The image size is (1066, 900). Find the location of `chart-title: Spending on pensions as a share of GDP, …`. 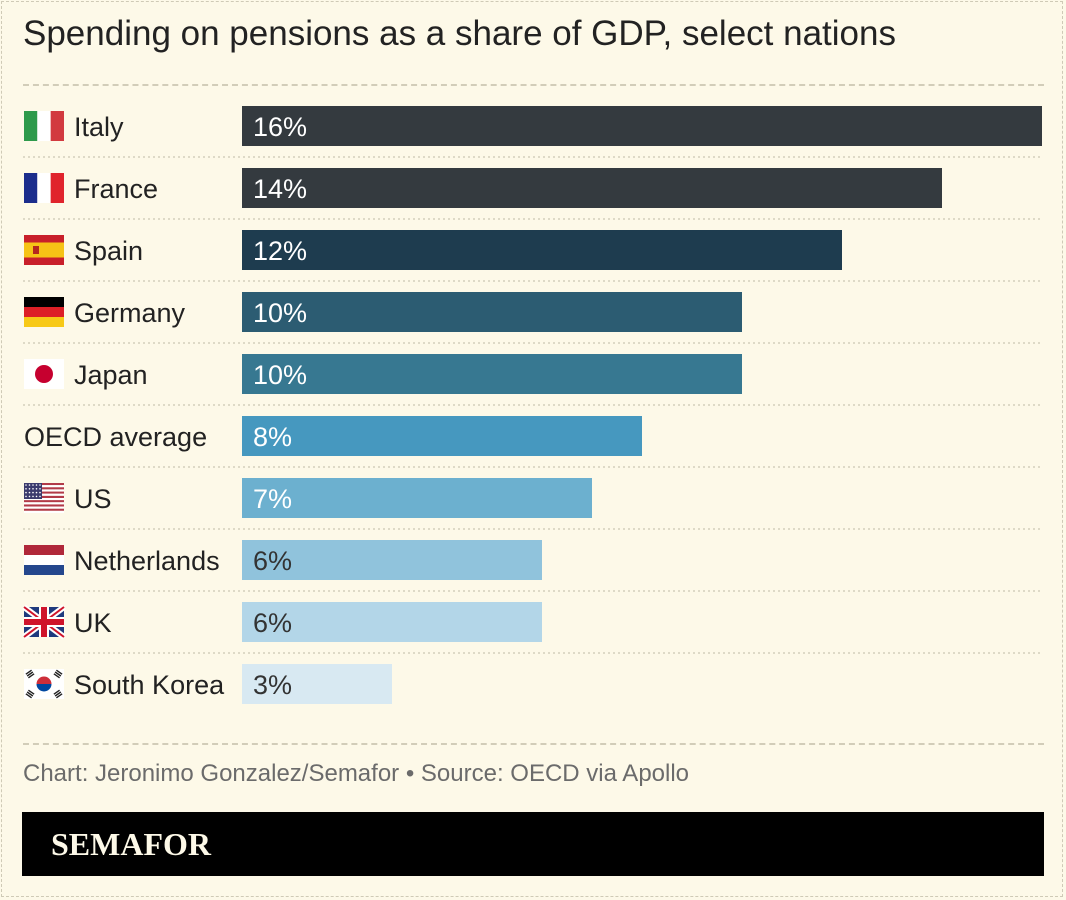

chart-title: Spending on pensions as a share of GDP, … is located at coordinates (459, 33).